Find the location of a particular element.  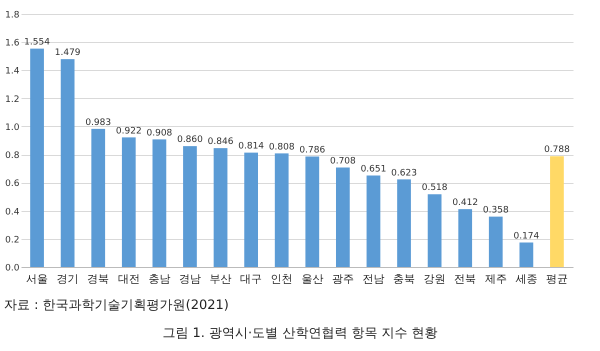

x-tick-label: 평균 is located at coordinates (557, 279).